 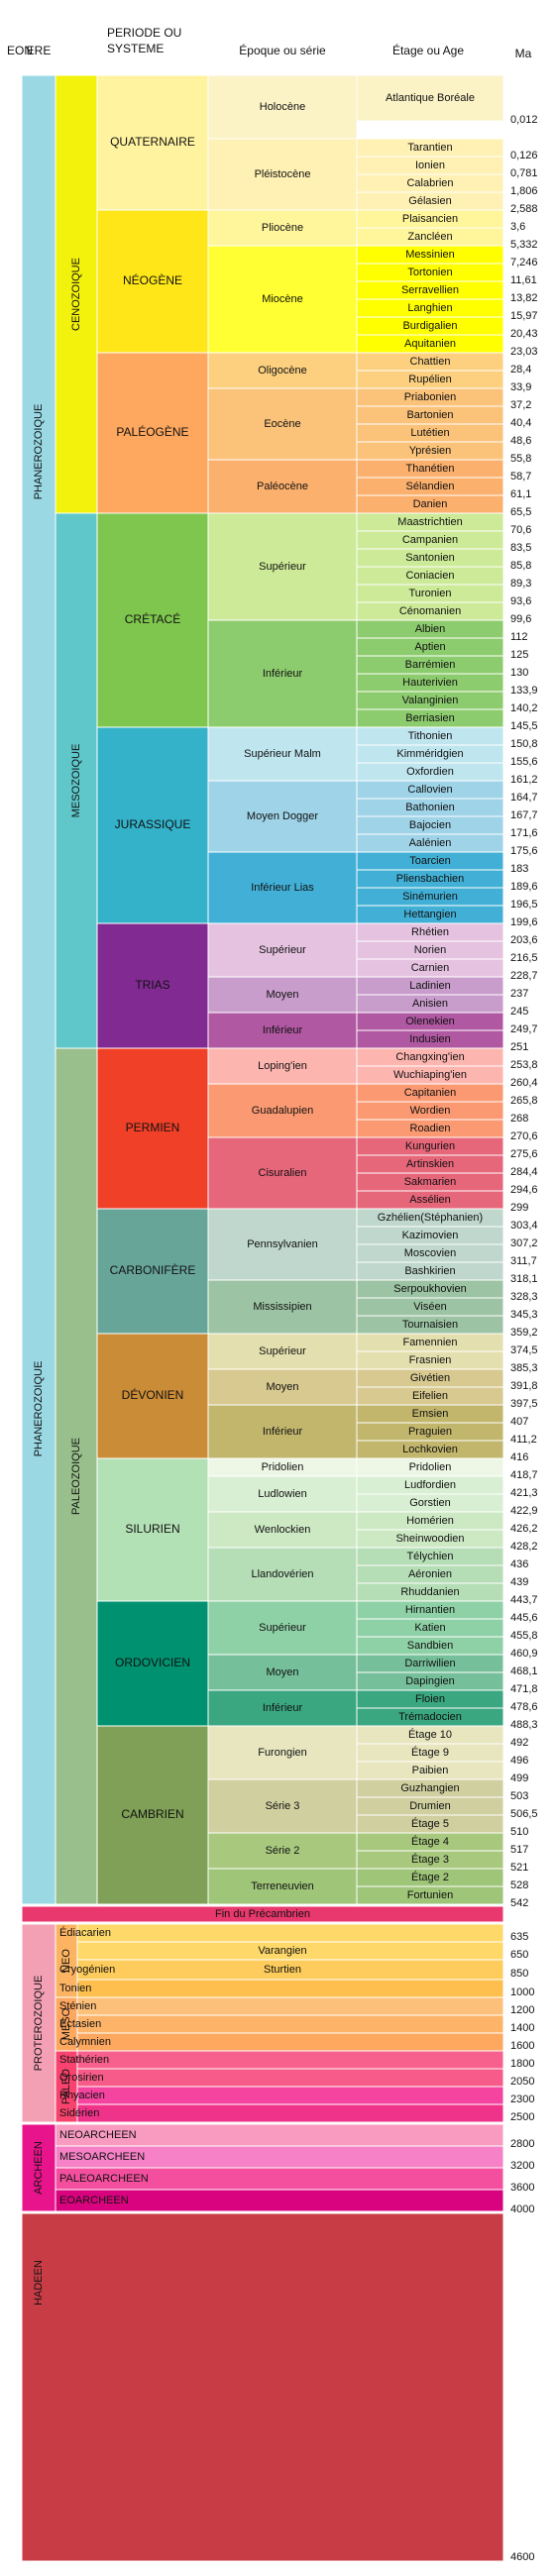 I want to click on eon-label: HADEEN, so click(x=39, y=2283).